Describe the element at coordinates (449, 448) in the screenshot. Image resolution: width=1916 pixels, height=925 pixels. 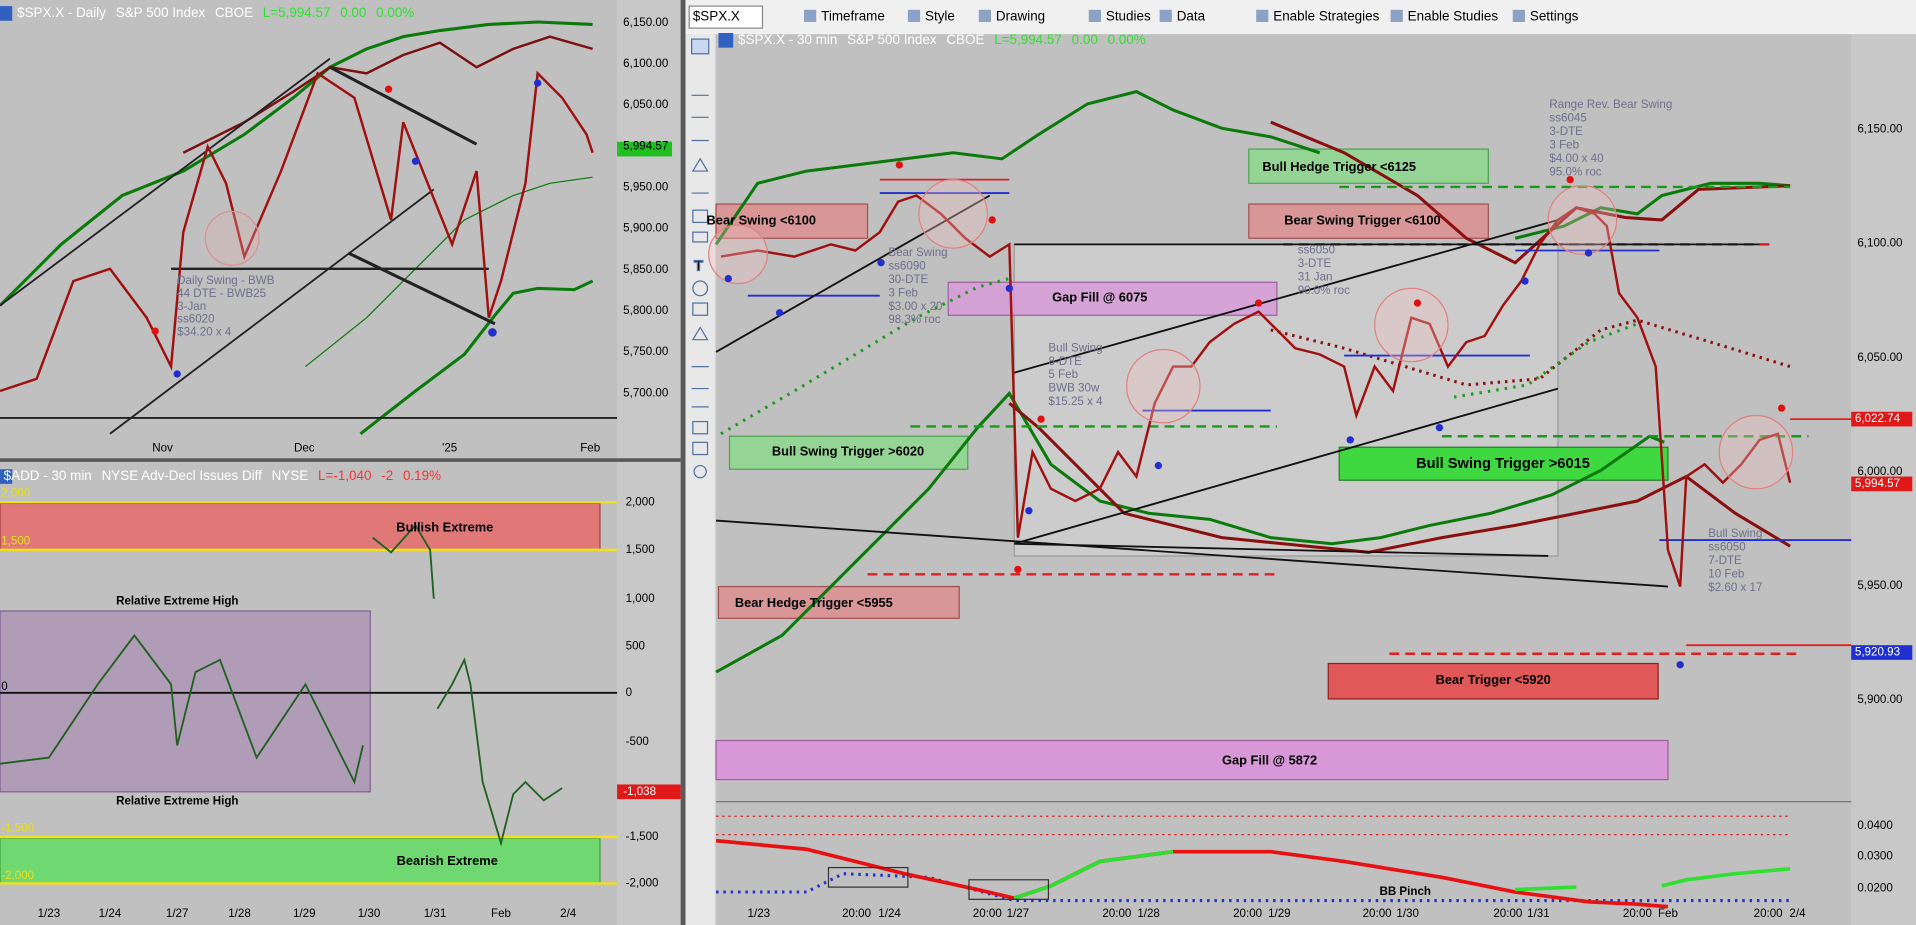
I see `x-tick-label: '25` at that location.